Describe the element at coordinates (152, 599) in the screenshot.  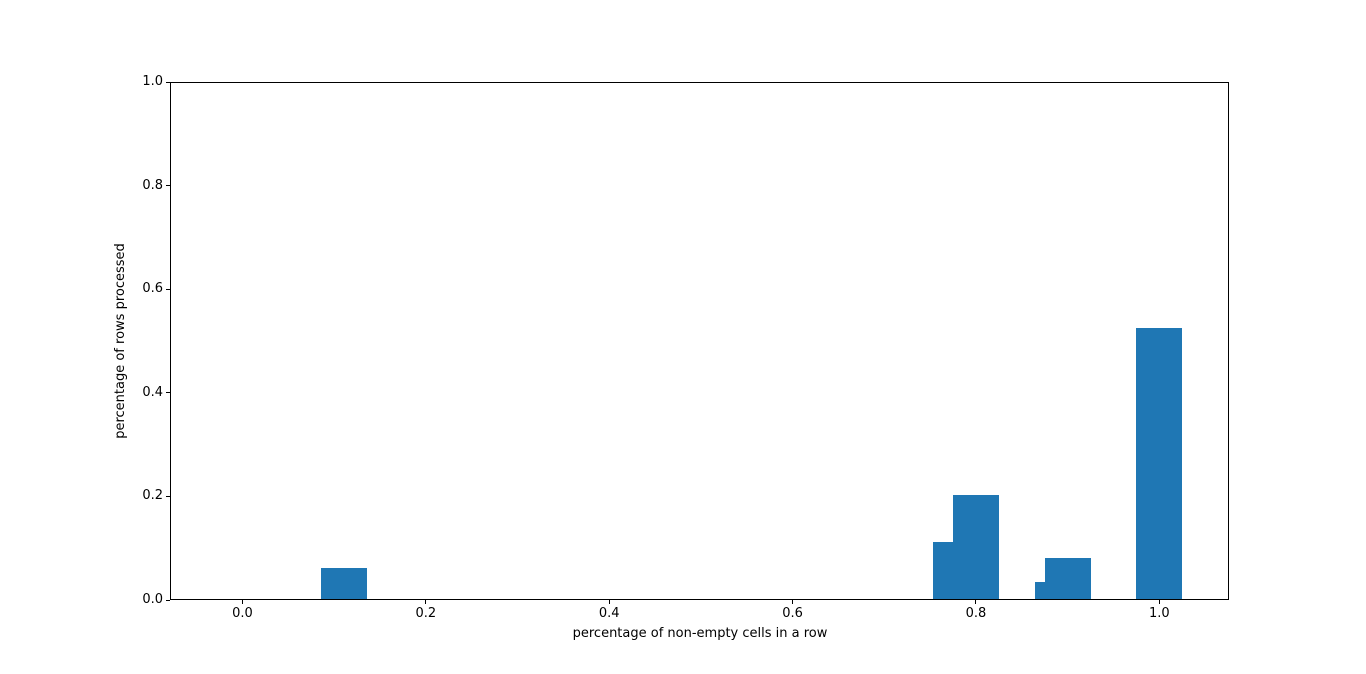
I see `y-tick-label: 0.0` at that location.